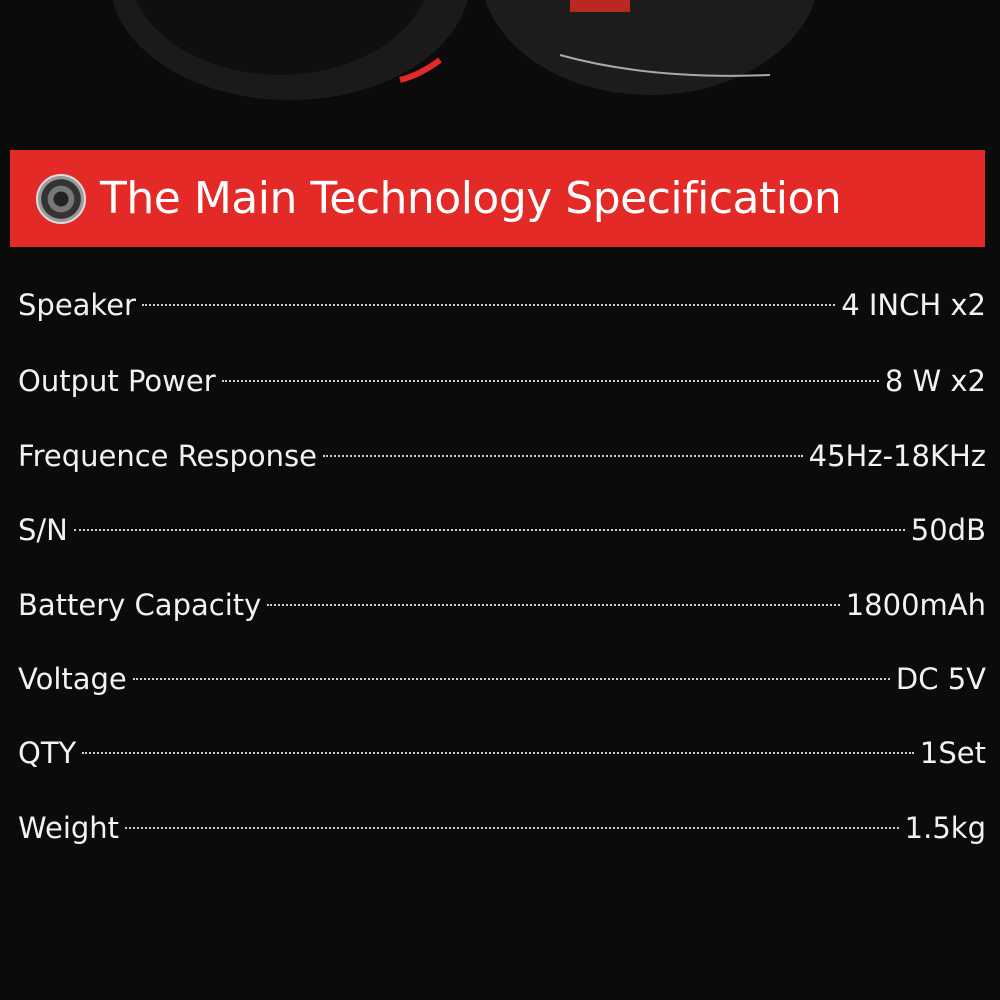 This screenshot has height=1000, width=1000. I want to click on spec-value: 8 W x2, so click(935, 381).